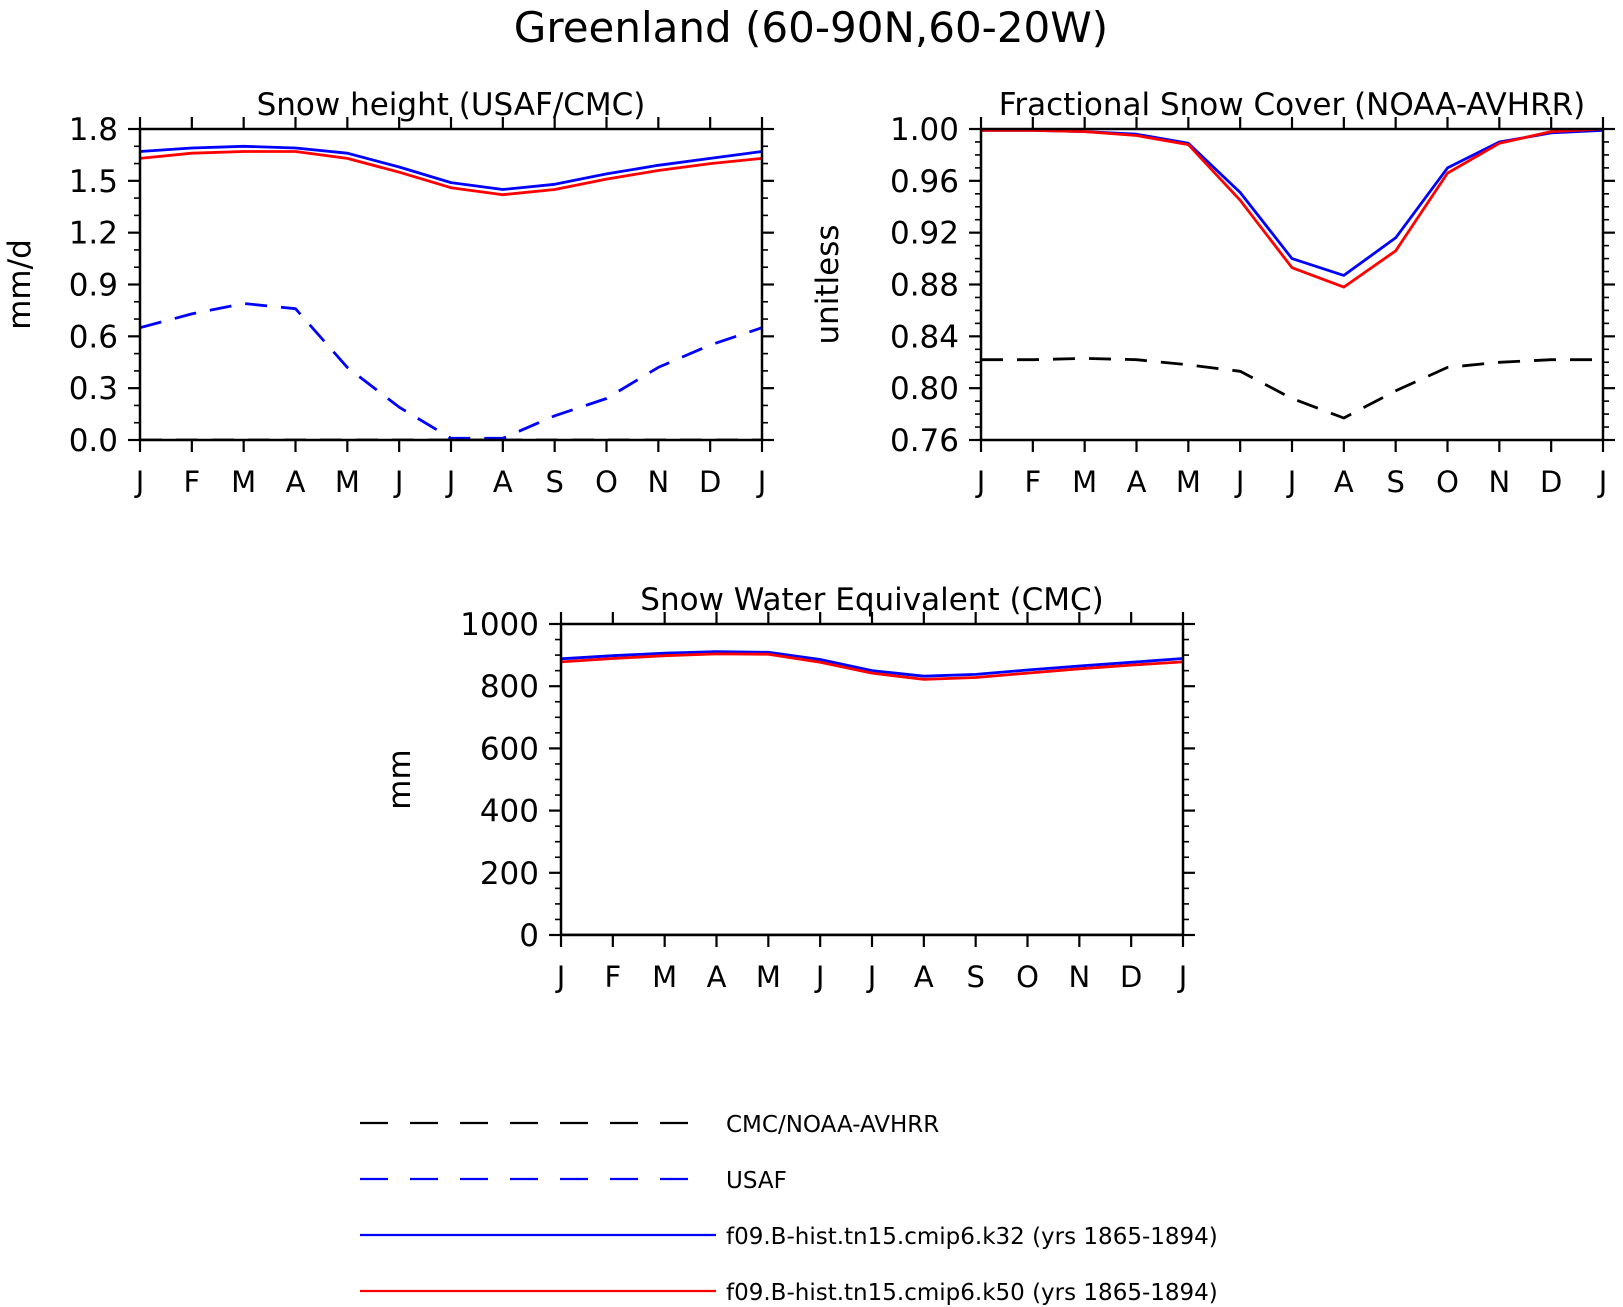  What do you see at coordinates (20, 284) in the screenshot?
I see `y-axis-label: mm/d` at bounding box center [20, 284].